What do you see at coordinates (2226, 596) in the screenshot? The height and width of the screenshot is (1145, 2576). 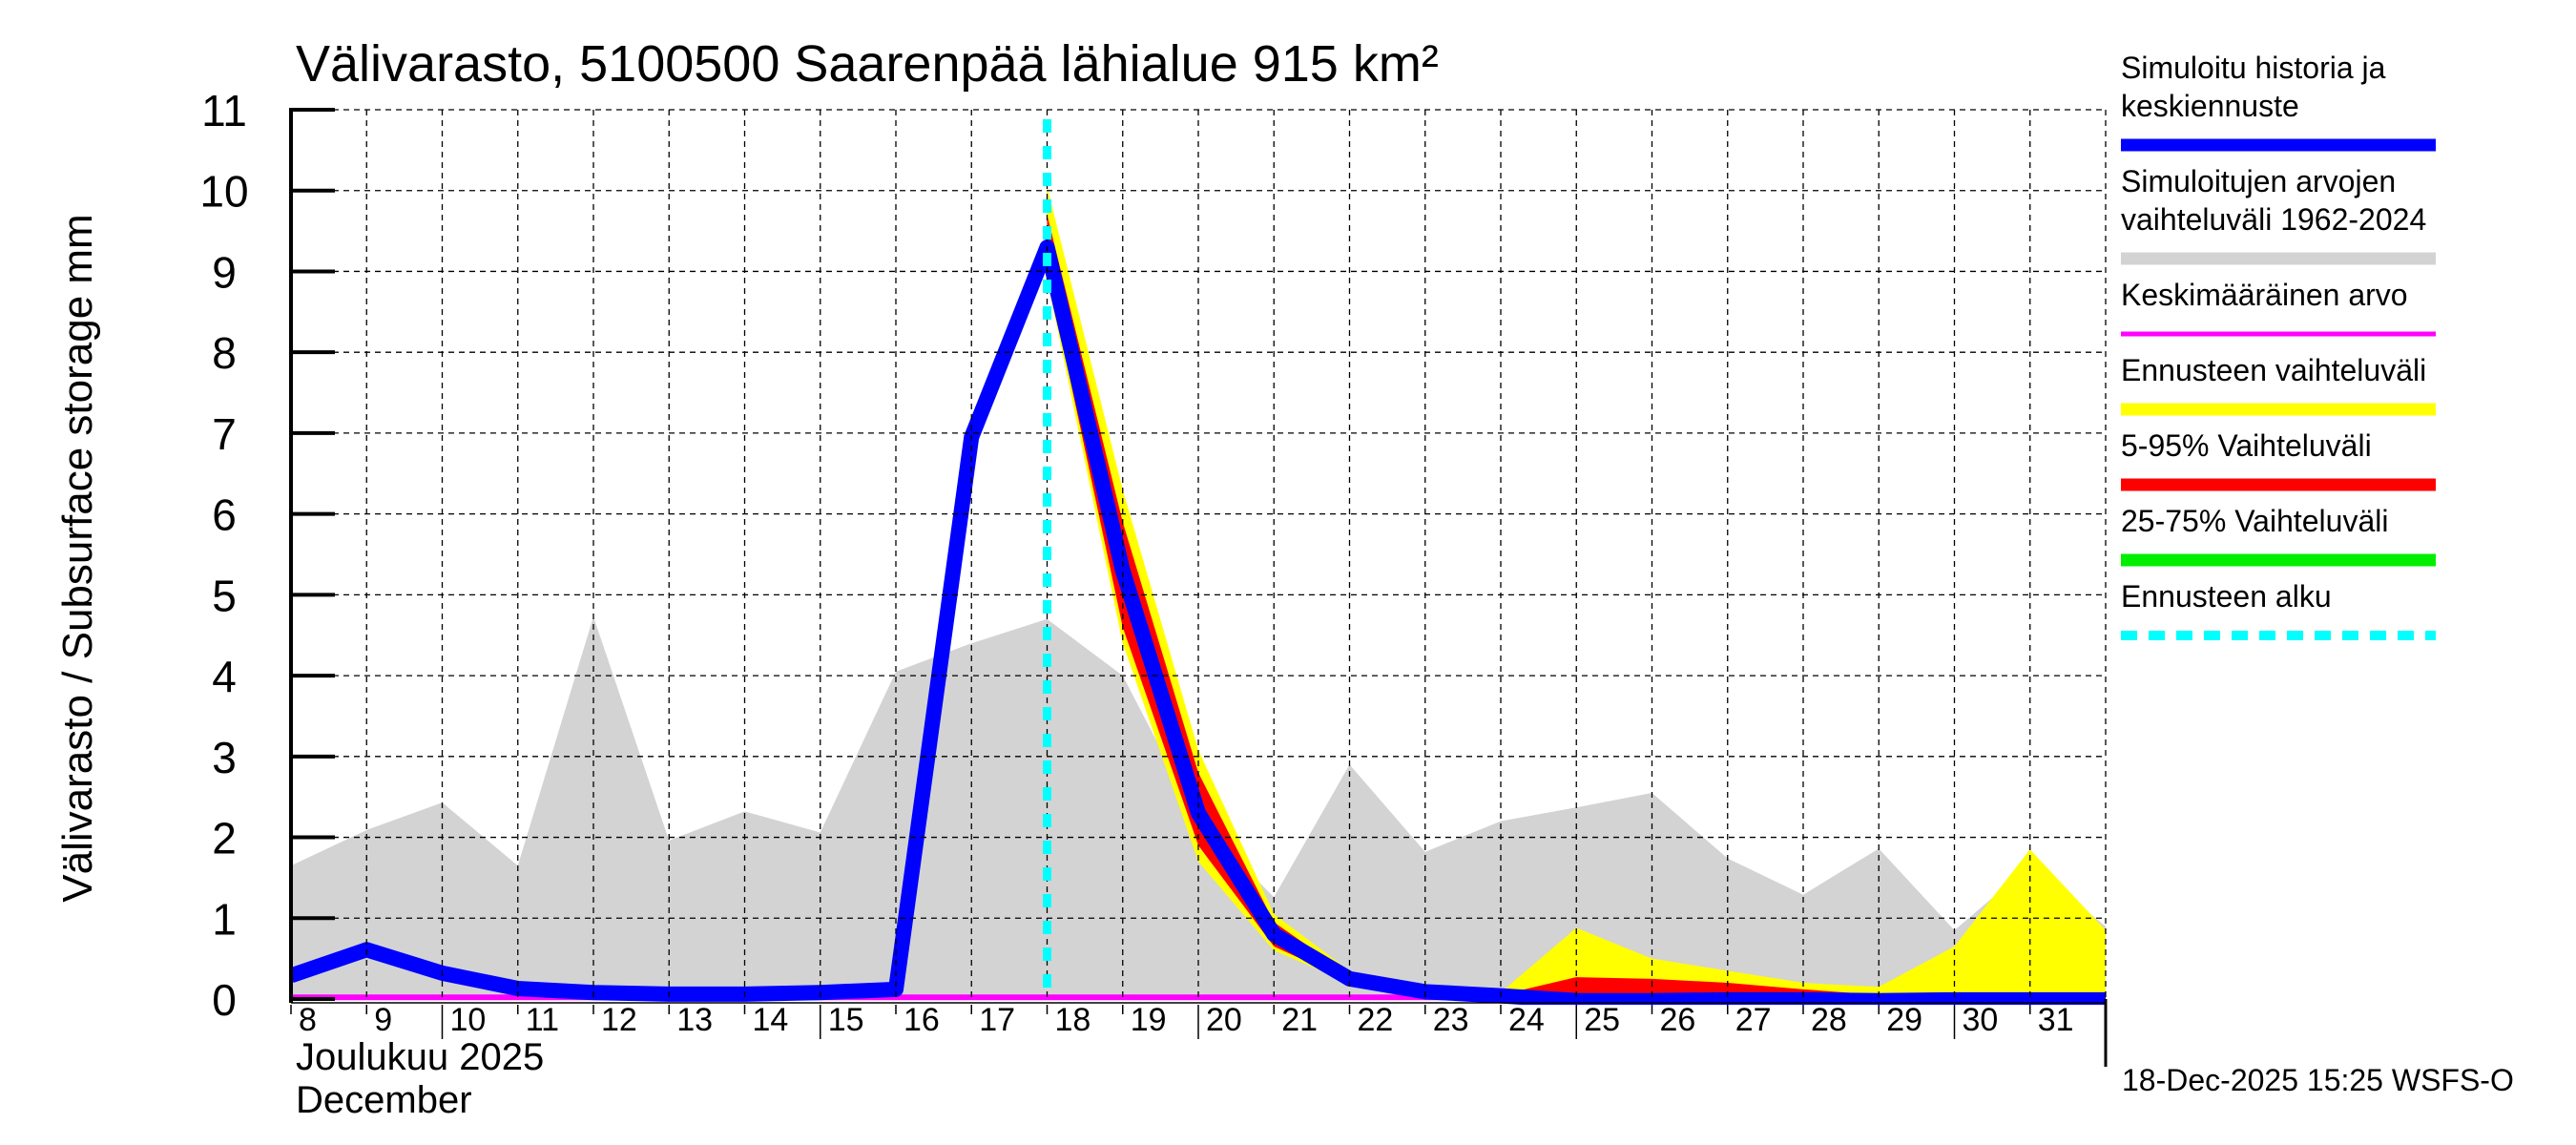 I see `legend-label: Ennusteen alku` at bounding box center [2226, 596].